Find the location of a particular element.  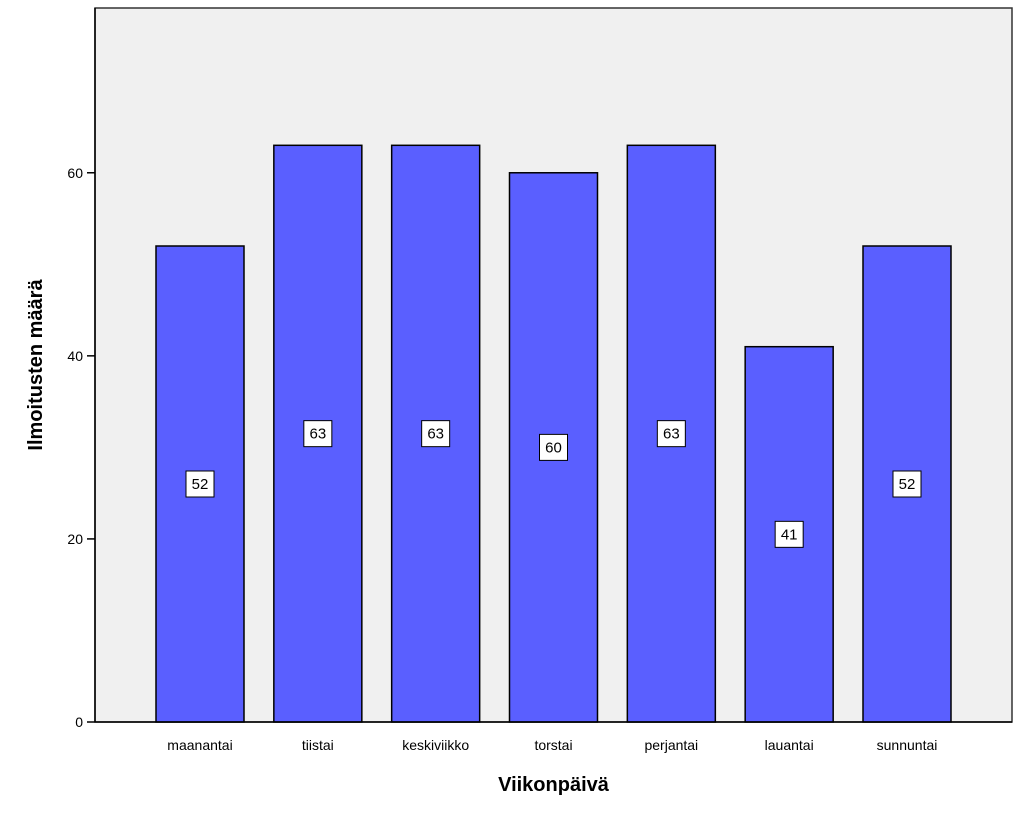

x-tick-label-torstai: torstai is located at coordinates (553, 745).